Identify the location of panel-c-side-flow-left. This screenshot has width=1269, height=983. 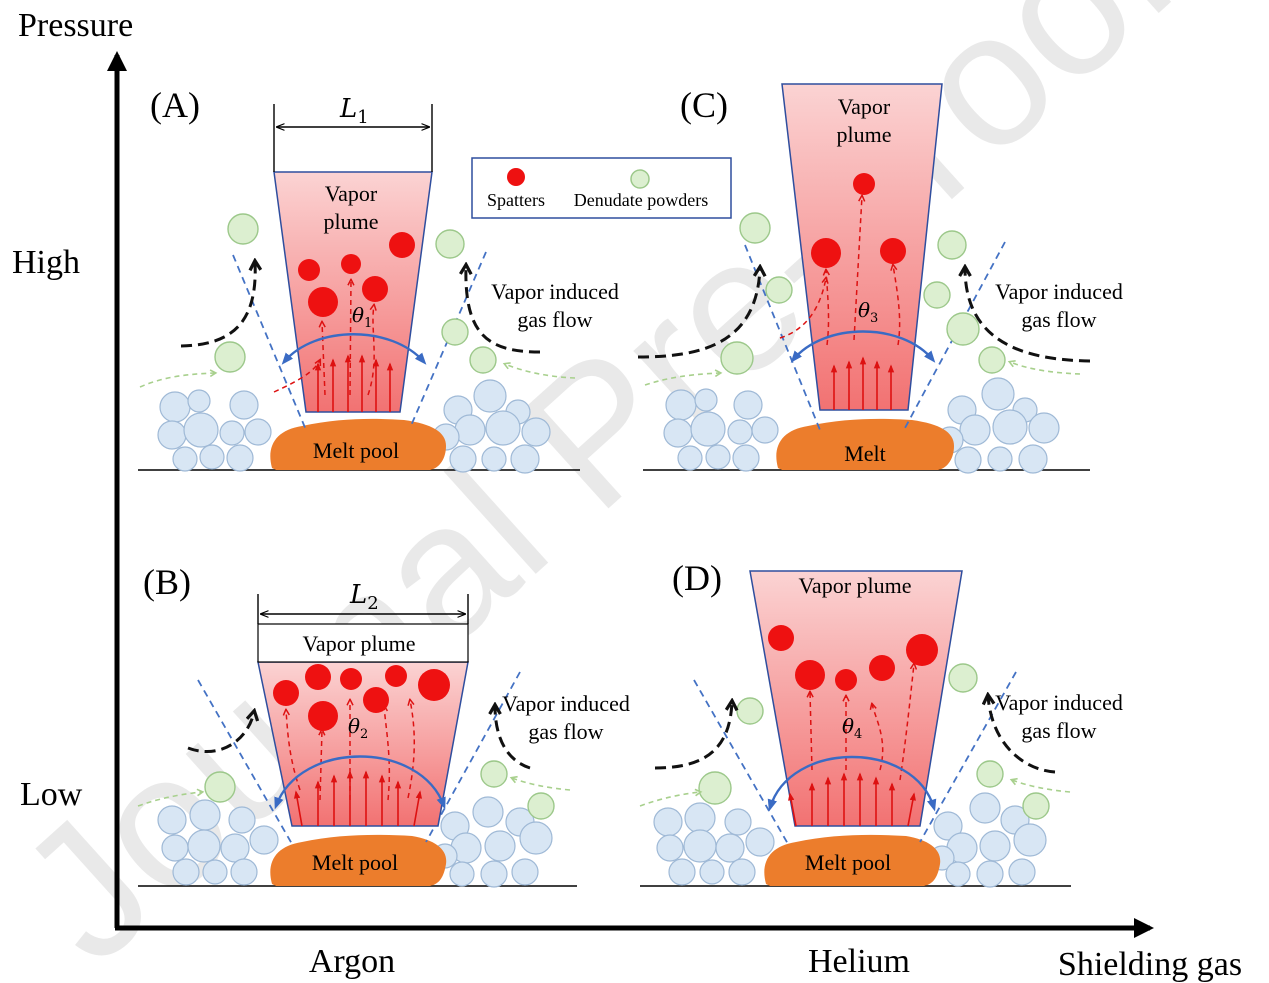
(683, 377).